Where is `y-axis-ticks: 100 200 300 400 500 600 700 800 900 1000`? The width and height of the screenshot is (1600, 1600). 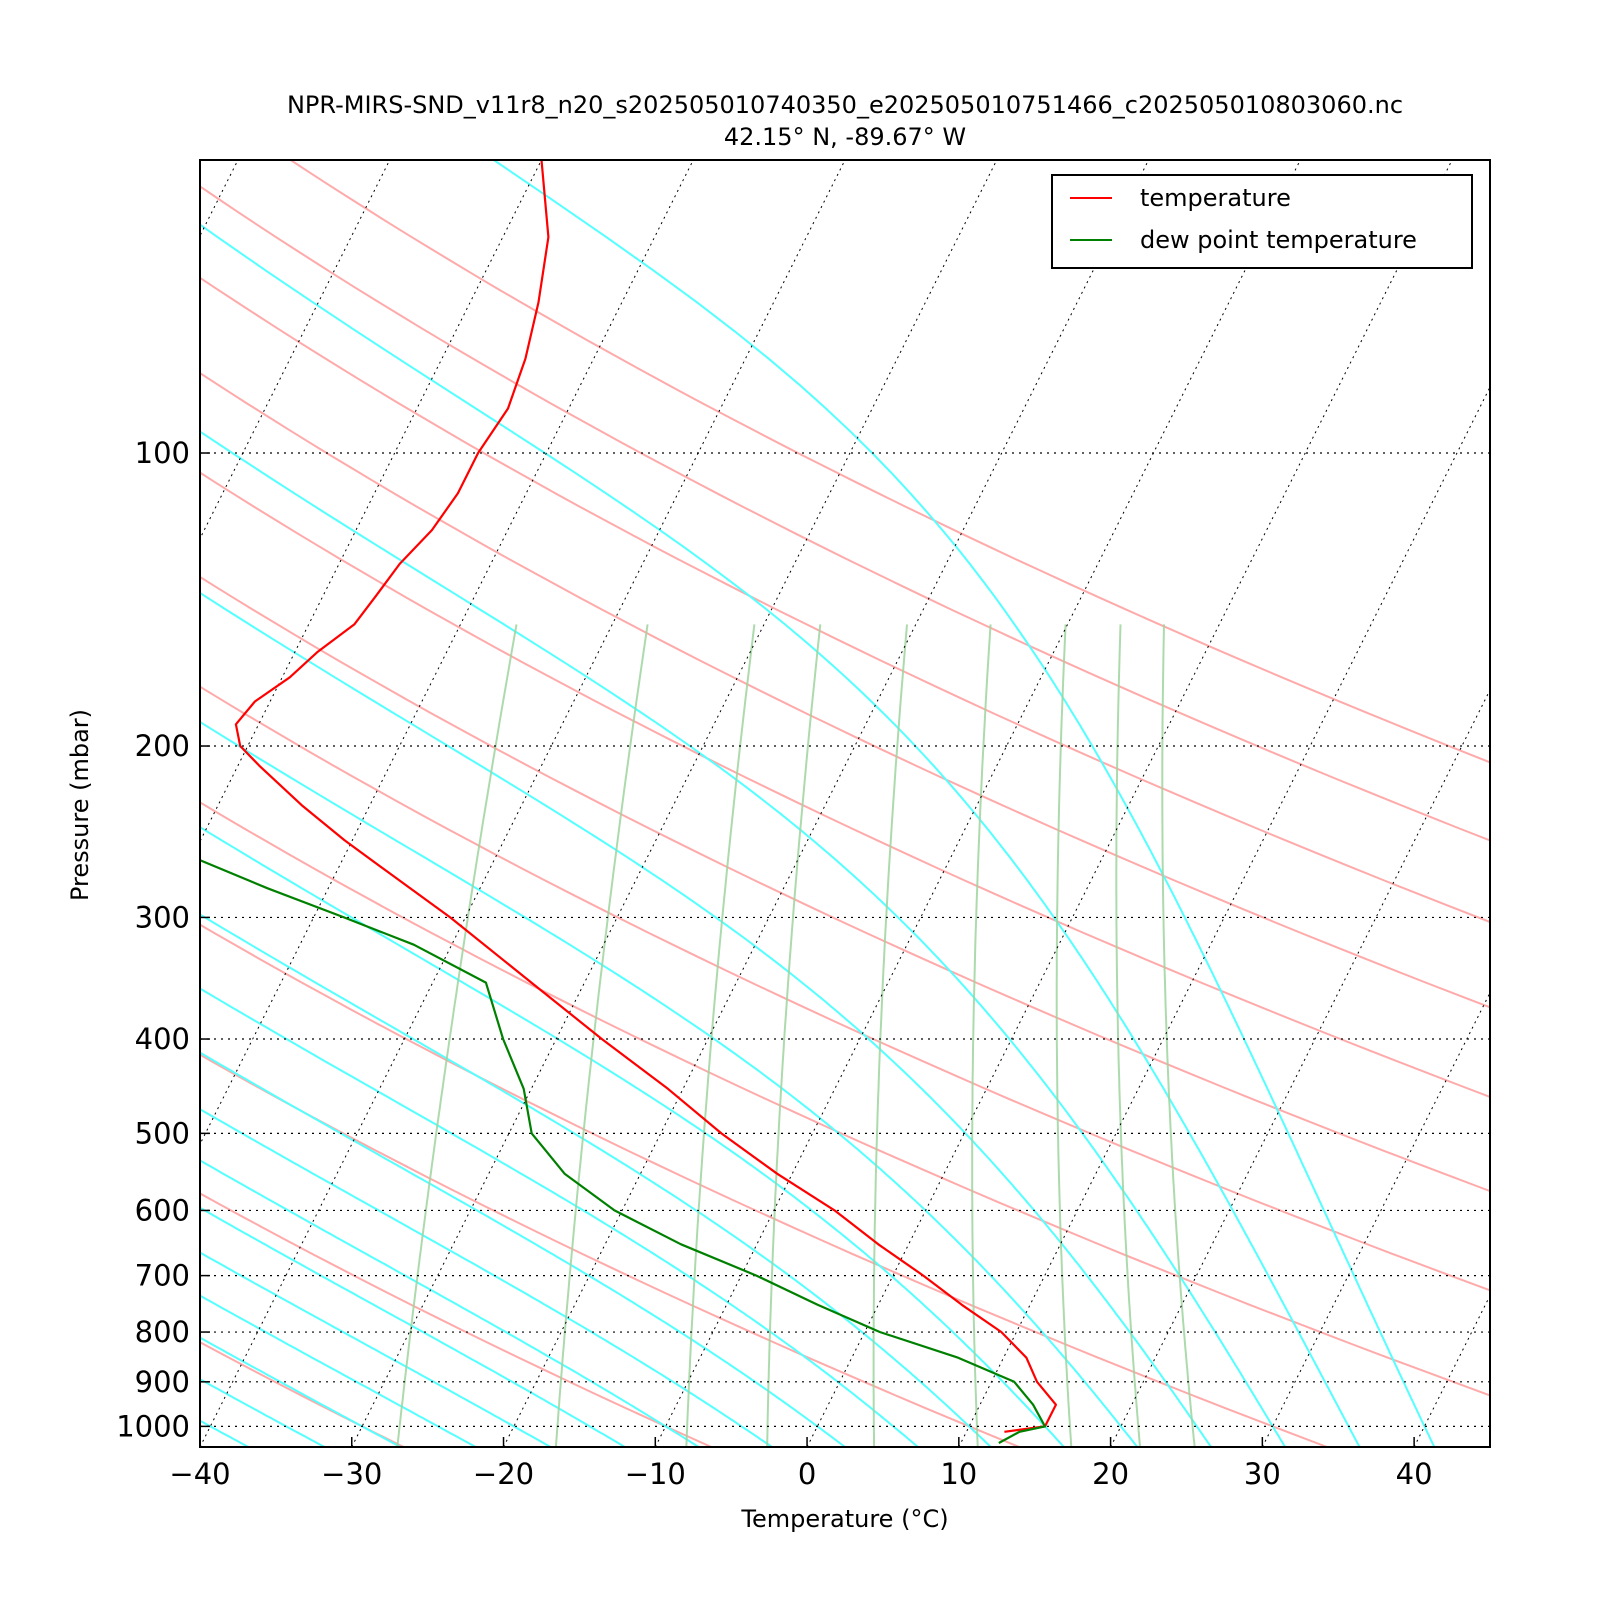 y-axis-ticks: 100 200 300 400 500 600 700 800 900 1000 is located at coordinates (163, 939).